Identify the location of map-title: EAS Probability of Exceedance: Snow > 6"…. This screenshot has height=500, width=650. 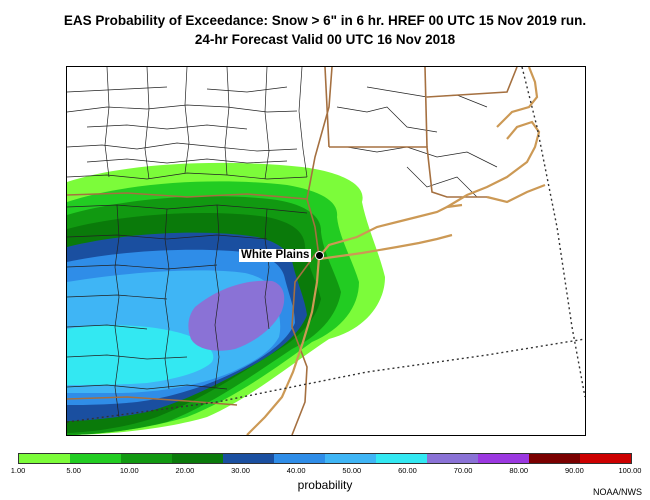
(325, 20).